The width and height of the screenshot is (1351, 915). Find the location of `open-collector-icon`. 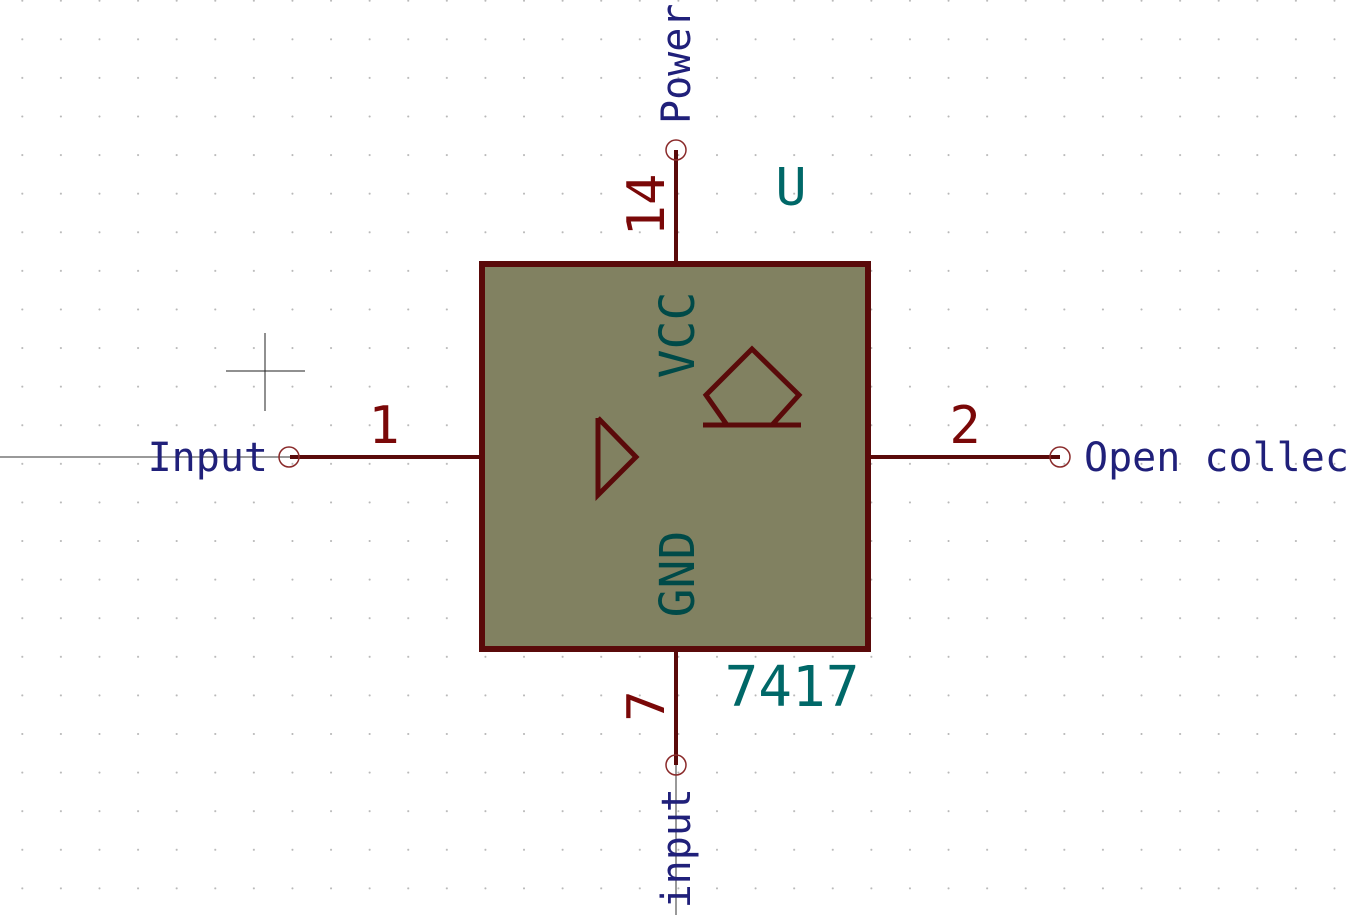

open-collector-icon is located at coordinates (752, 386).